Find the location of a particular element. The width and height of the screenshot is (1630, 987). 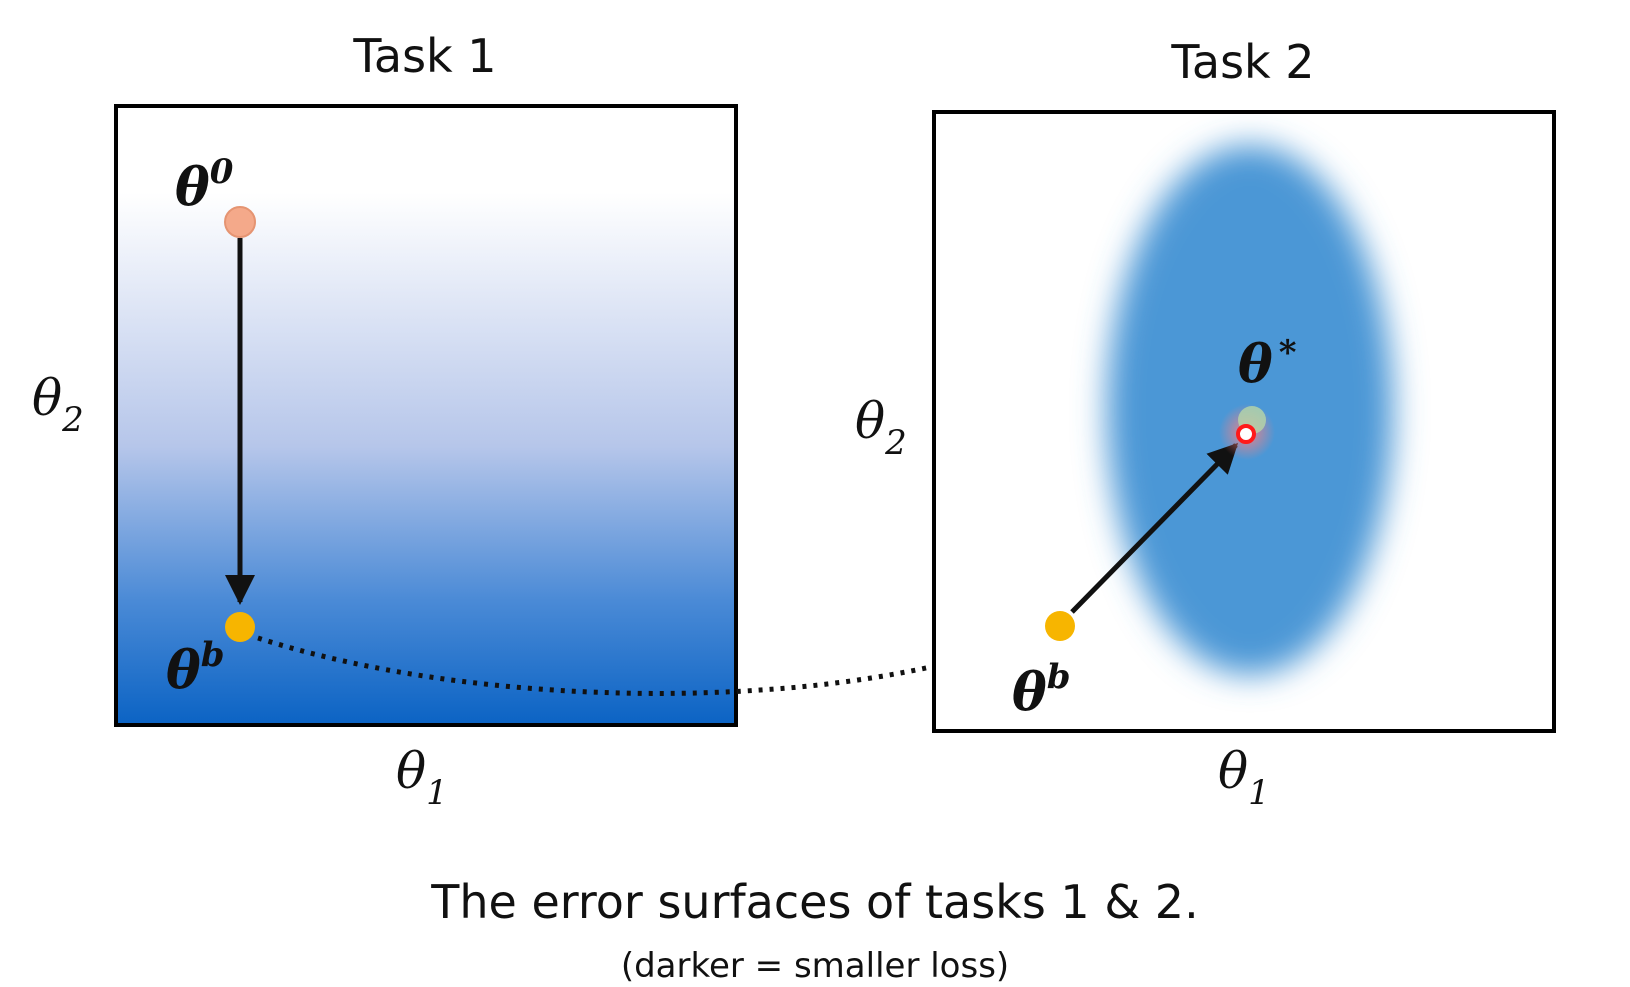

task2-optimum-label: θ * is located at coordinates (1267, 364).